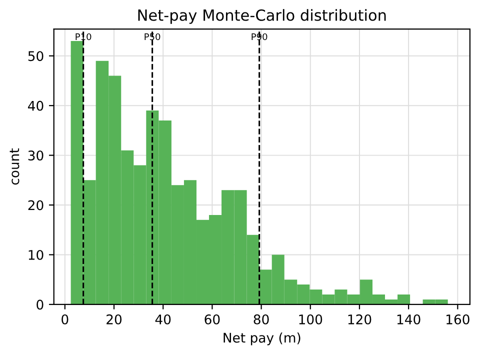 The height and width of the screenshot is (354, 481). Describe the element at coordinates (36, 155) in the screenshot. I see `y-tick-label: 30` at that location.